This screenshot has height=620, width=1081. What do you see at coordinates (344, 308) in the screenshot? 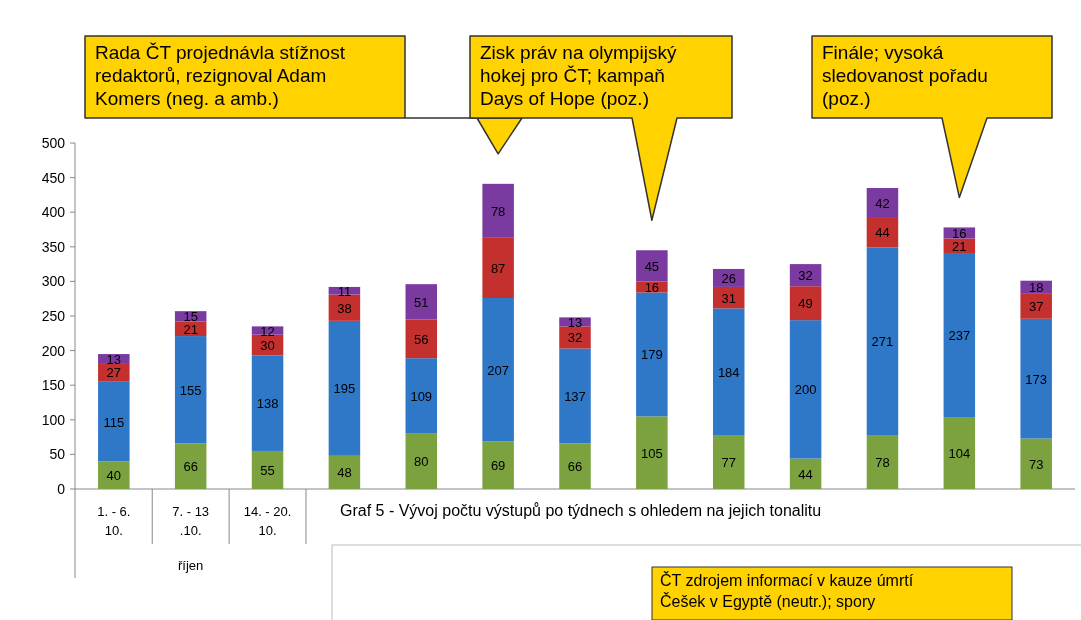
I see `data-label: 38` at bounding box center [344, 308].